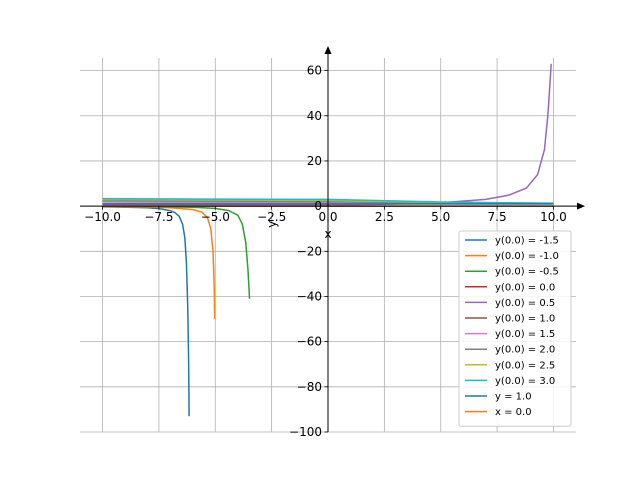 This screenshot has width=640, height=480. What do you see at coordinates (384, 217) in the screenshot?
I see `x-tick-label: 2.5` at bounding box center [384, 217].